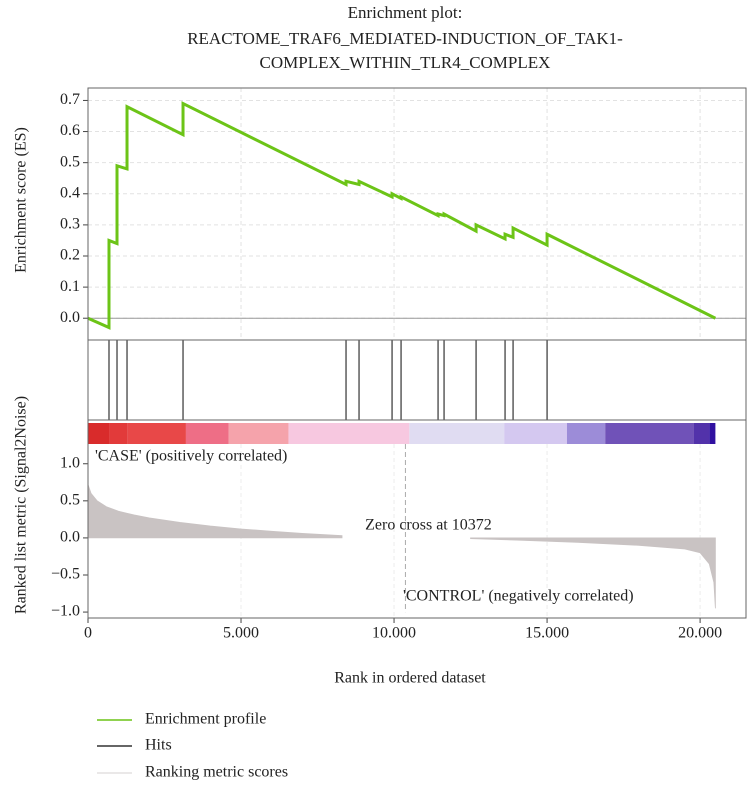 Image resolution: width=747 pixels, height=793 pixels. I want to click on y-tick-label: 0.5, so click(70, 161).